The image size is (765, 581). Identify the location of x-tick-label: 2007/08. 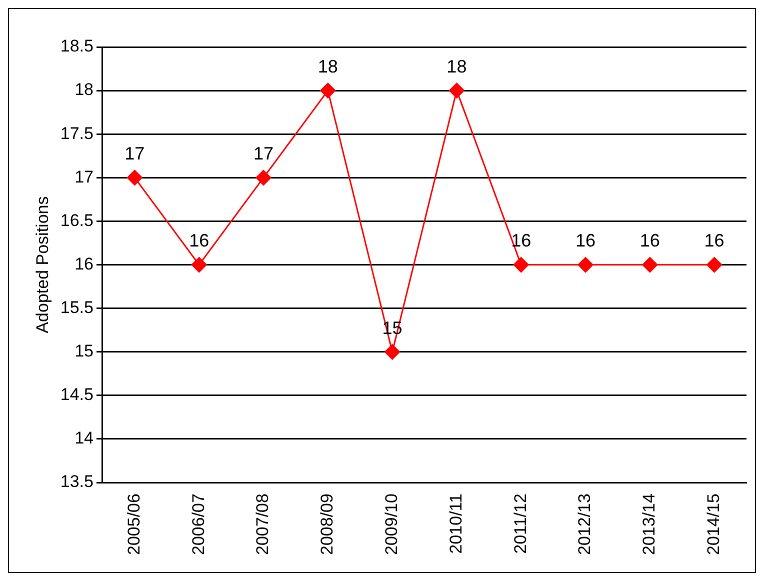
(262, 524).